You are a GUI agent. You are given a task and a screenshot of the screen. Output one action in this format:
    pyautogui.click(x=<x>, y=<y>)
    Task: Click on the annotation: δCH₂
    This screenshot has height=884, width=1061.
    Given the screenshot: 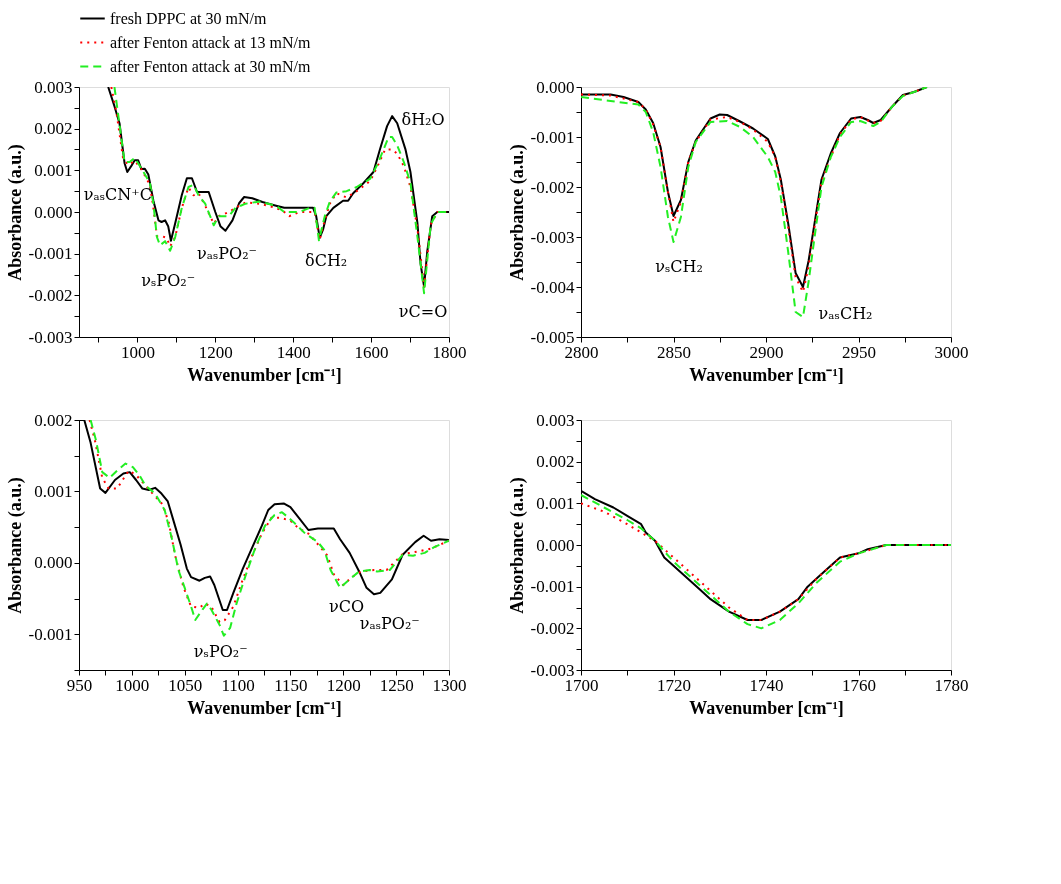 What is the action you would take?
    pyautogui.click(x=326, y=260)
    